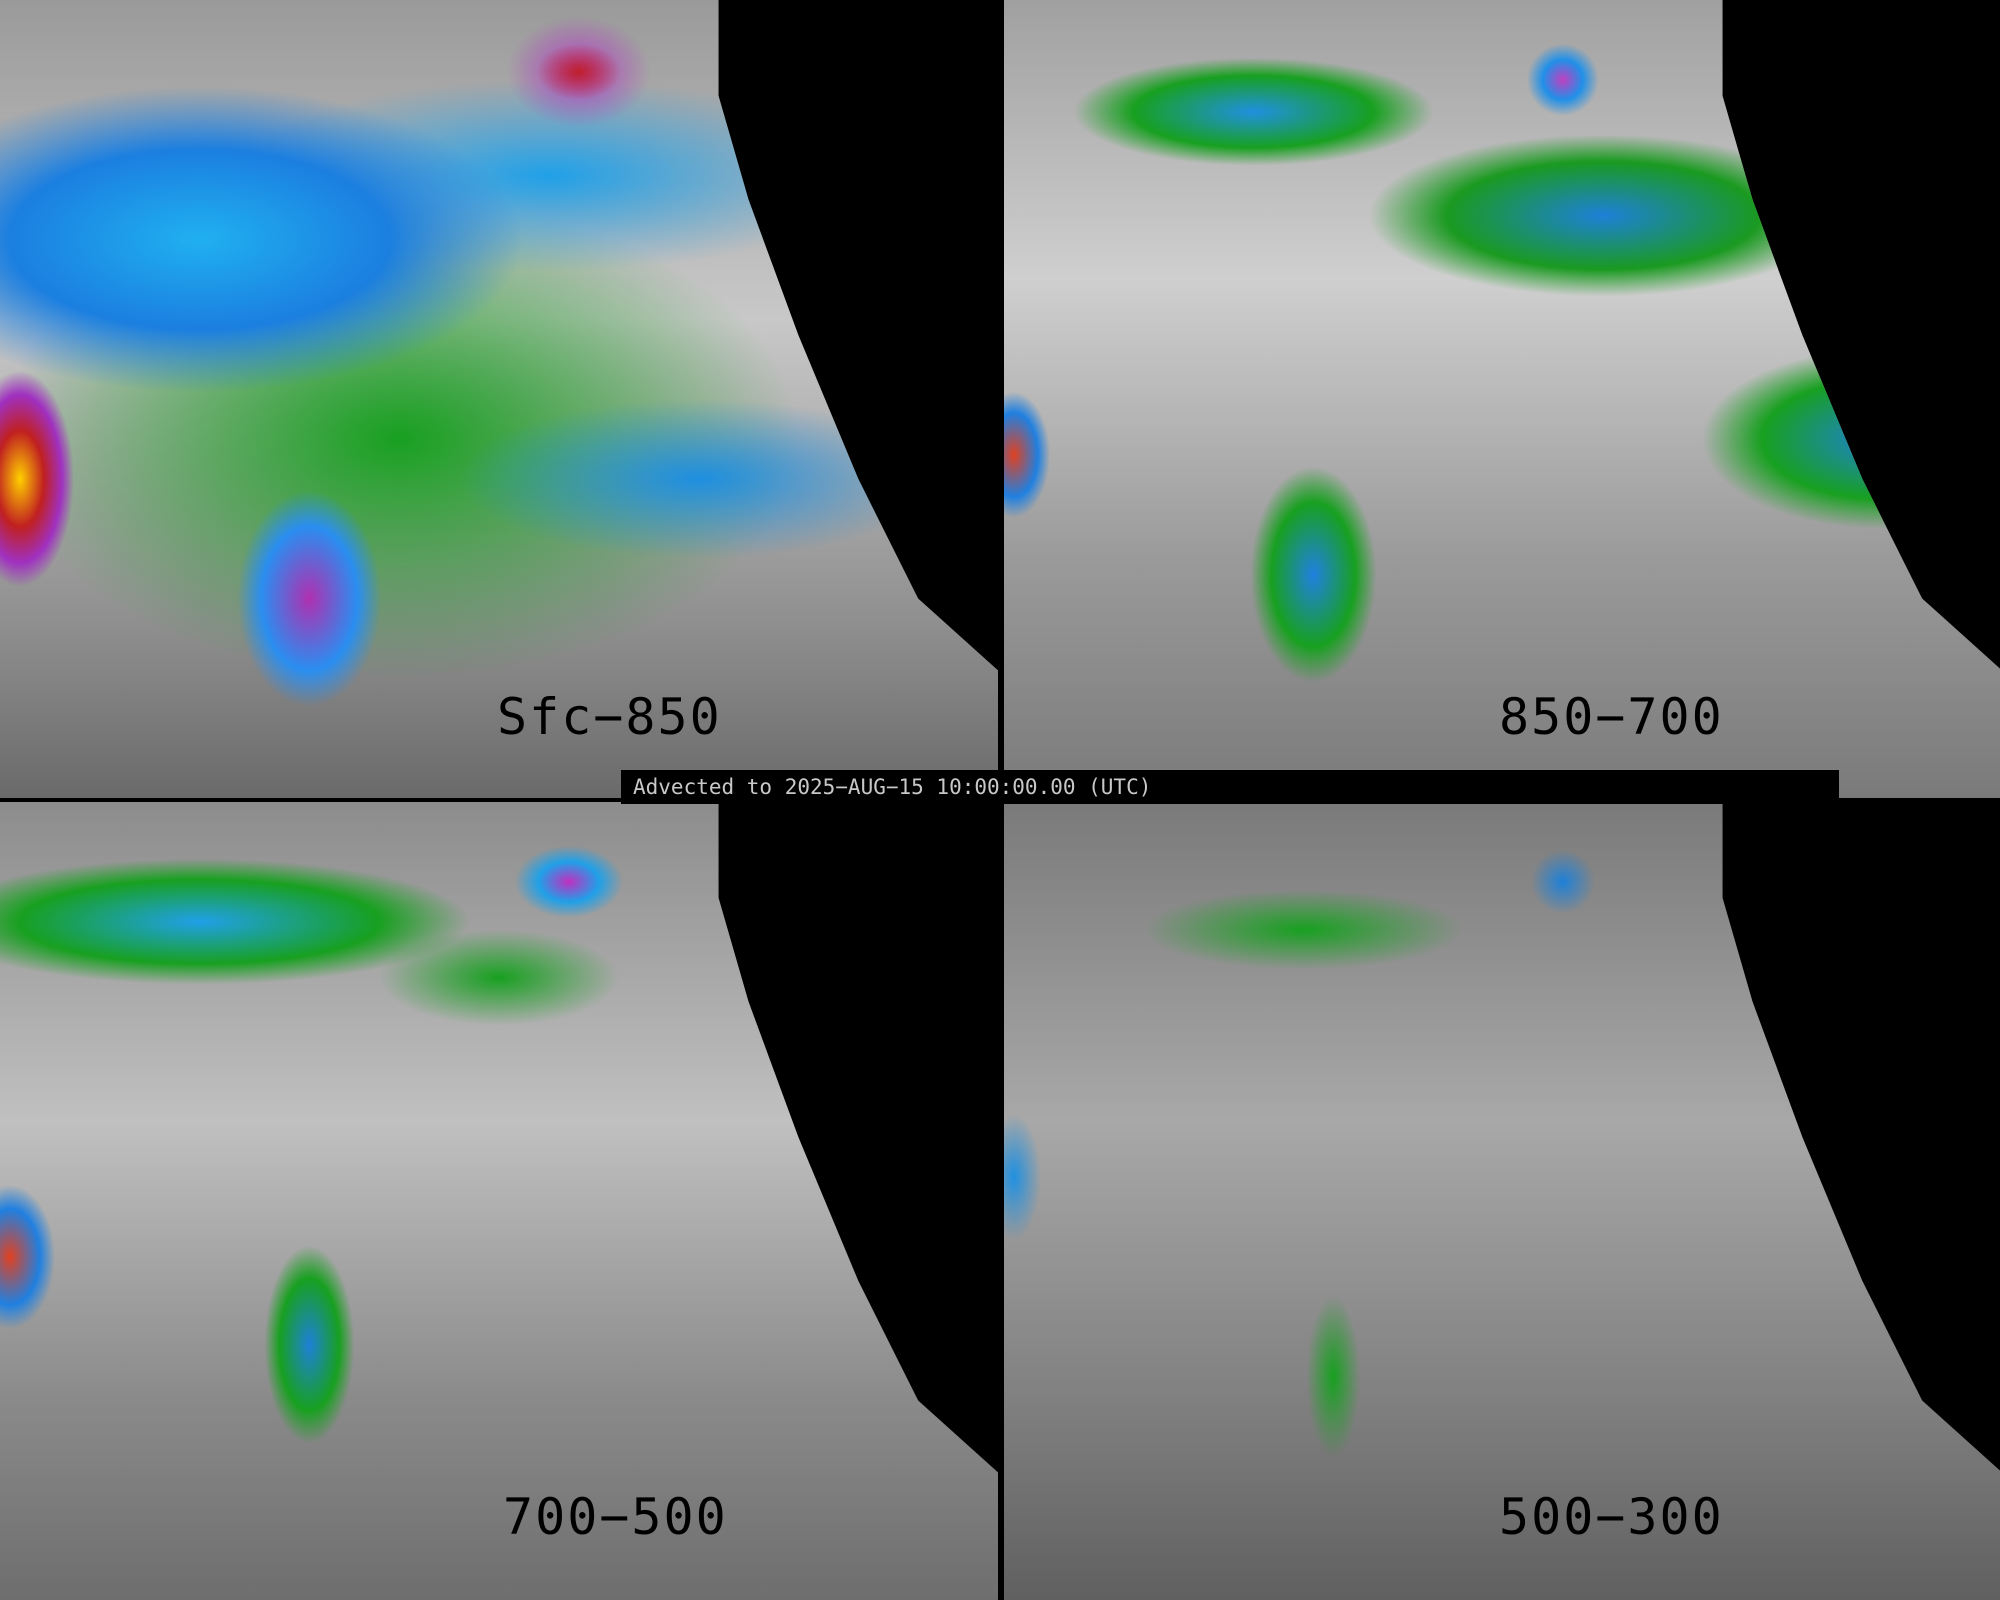 Image resolution: width=2000 pixels, height=1600 pixels. I want to click on layer-label: 500−300, so click(1611, 1517).